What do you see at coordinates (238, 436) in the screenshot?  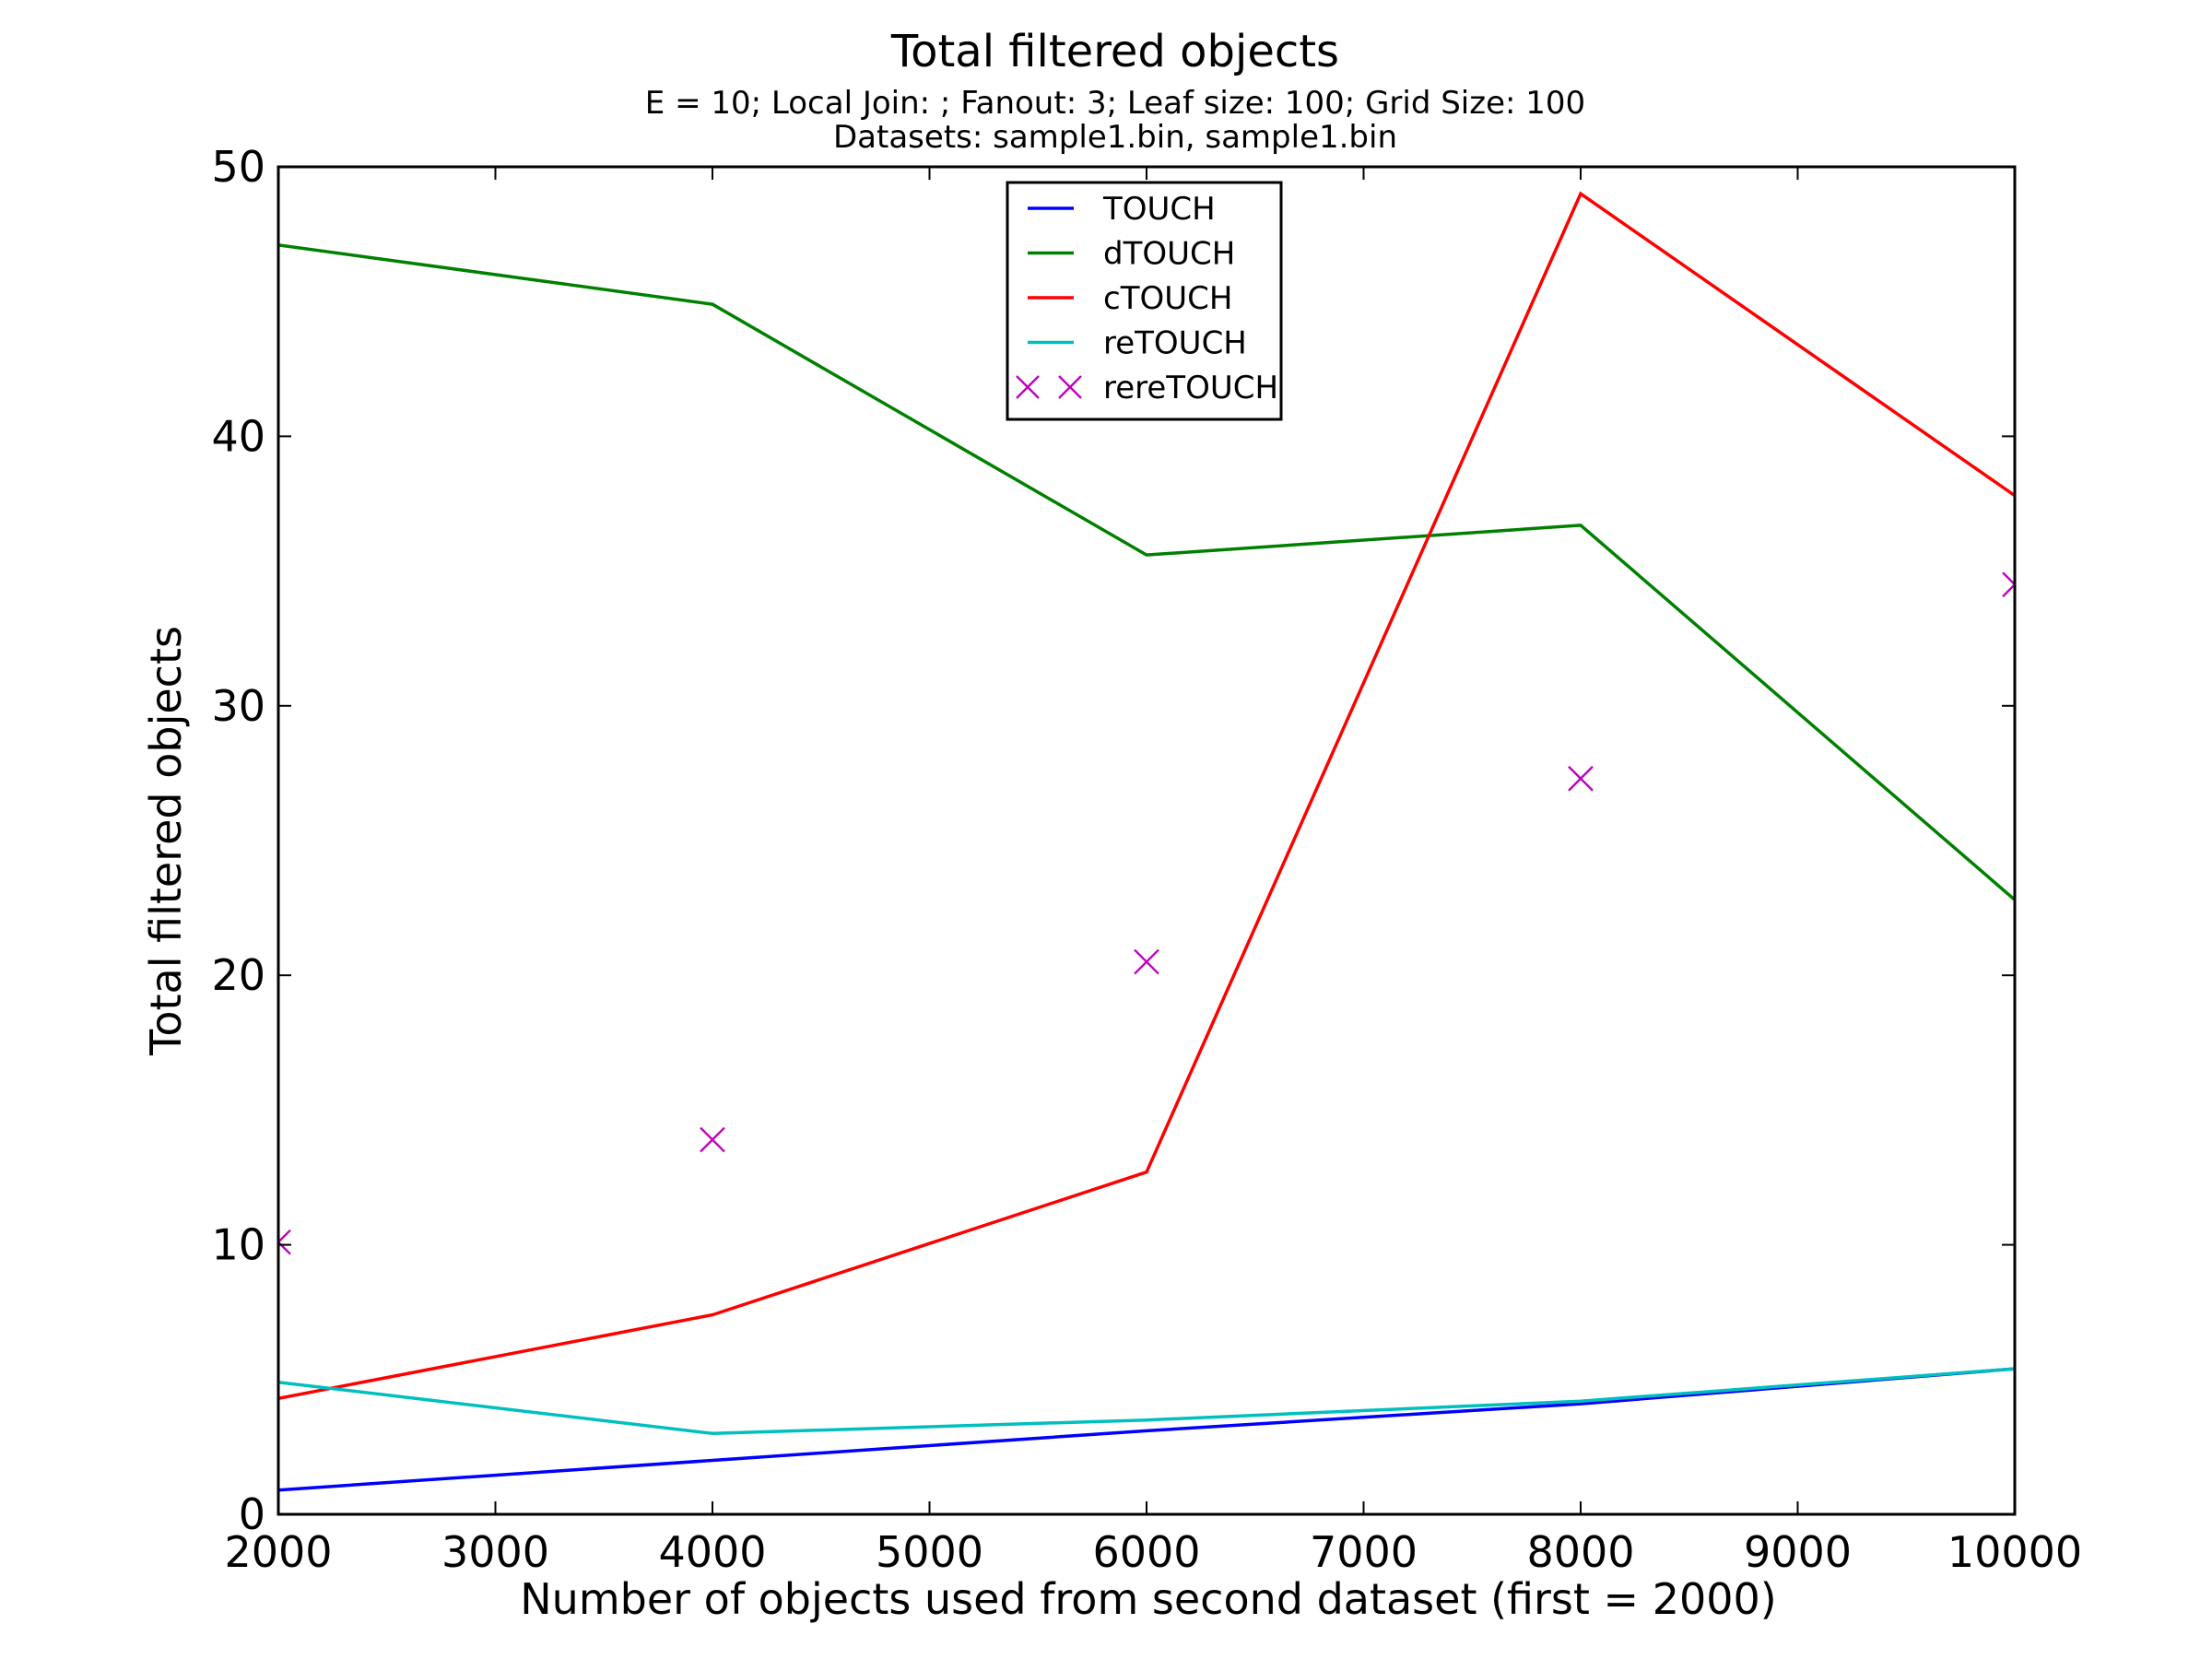 I see `y-tick-label: 40` at bounding box center [238, 436].